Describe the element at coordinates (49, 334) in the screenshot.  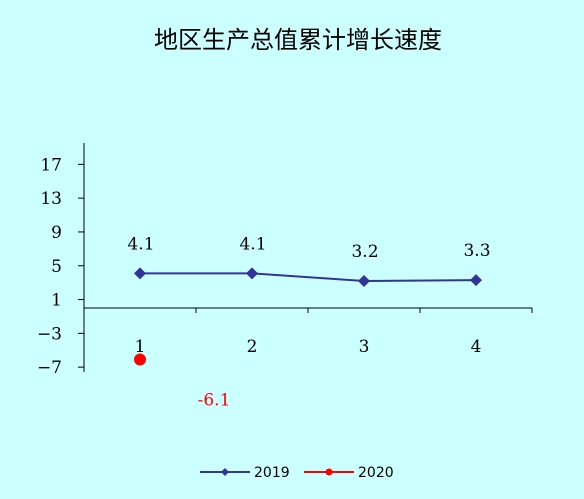
I see `y-tick-label: −3` at that location.